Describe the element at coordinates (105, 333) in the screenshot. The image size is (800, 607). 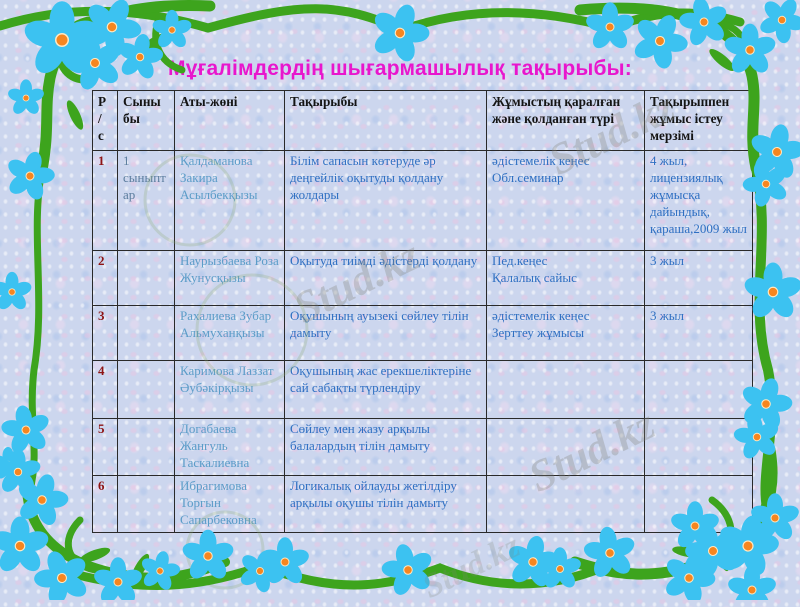
I see `cell-rownum: 3` at that location.